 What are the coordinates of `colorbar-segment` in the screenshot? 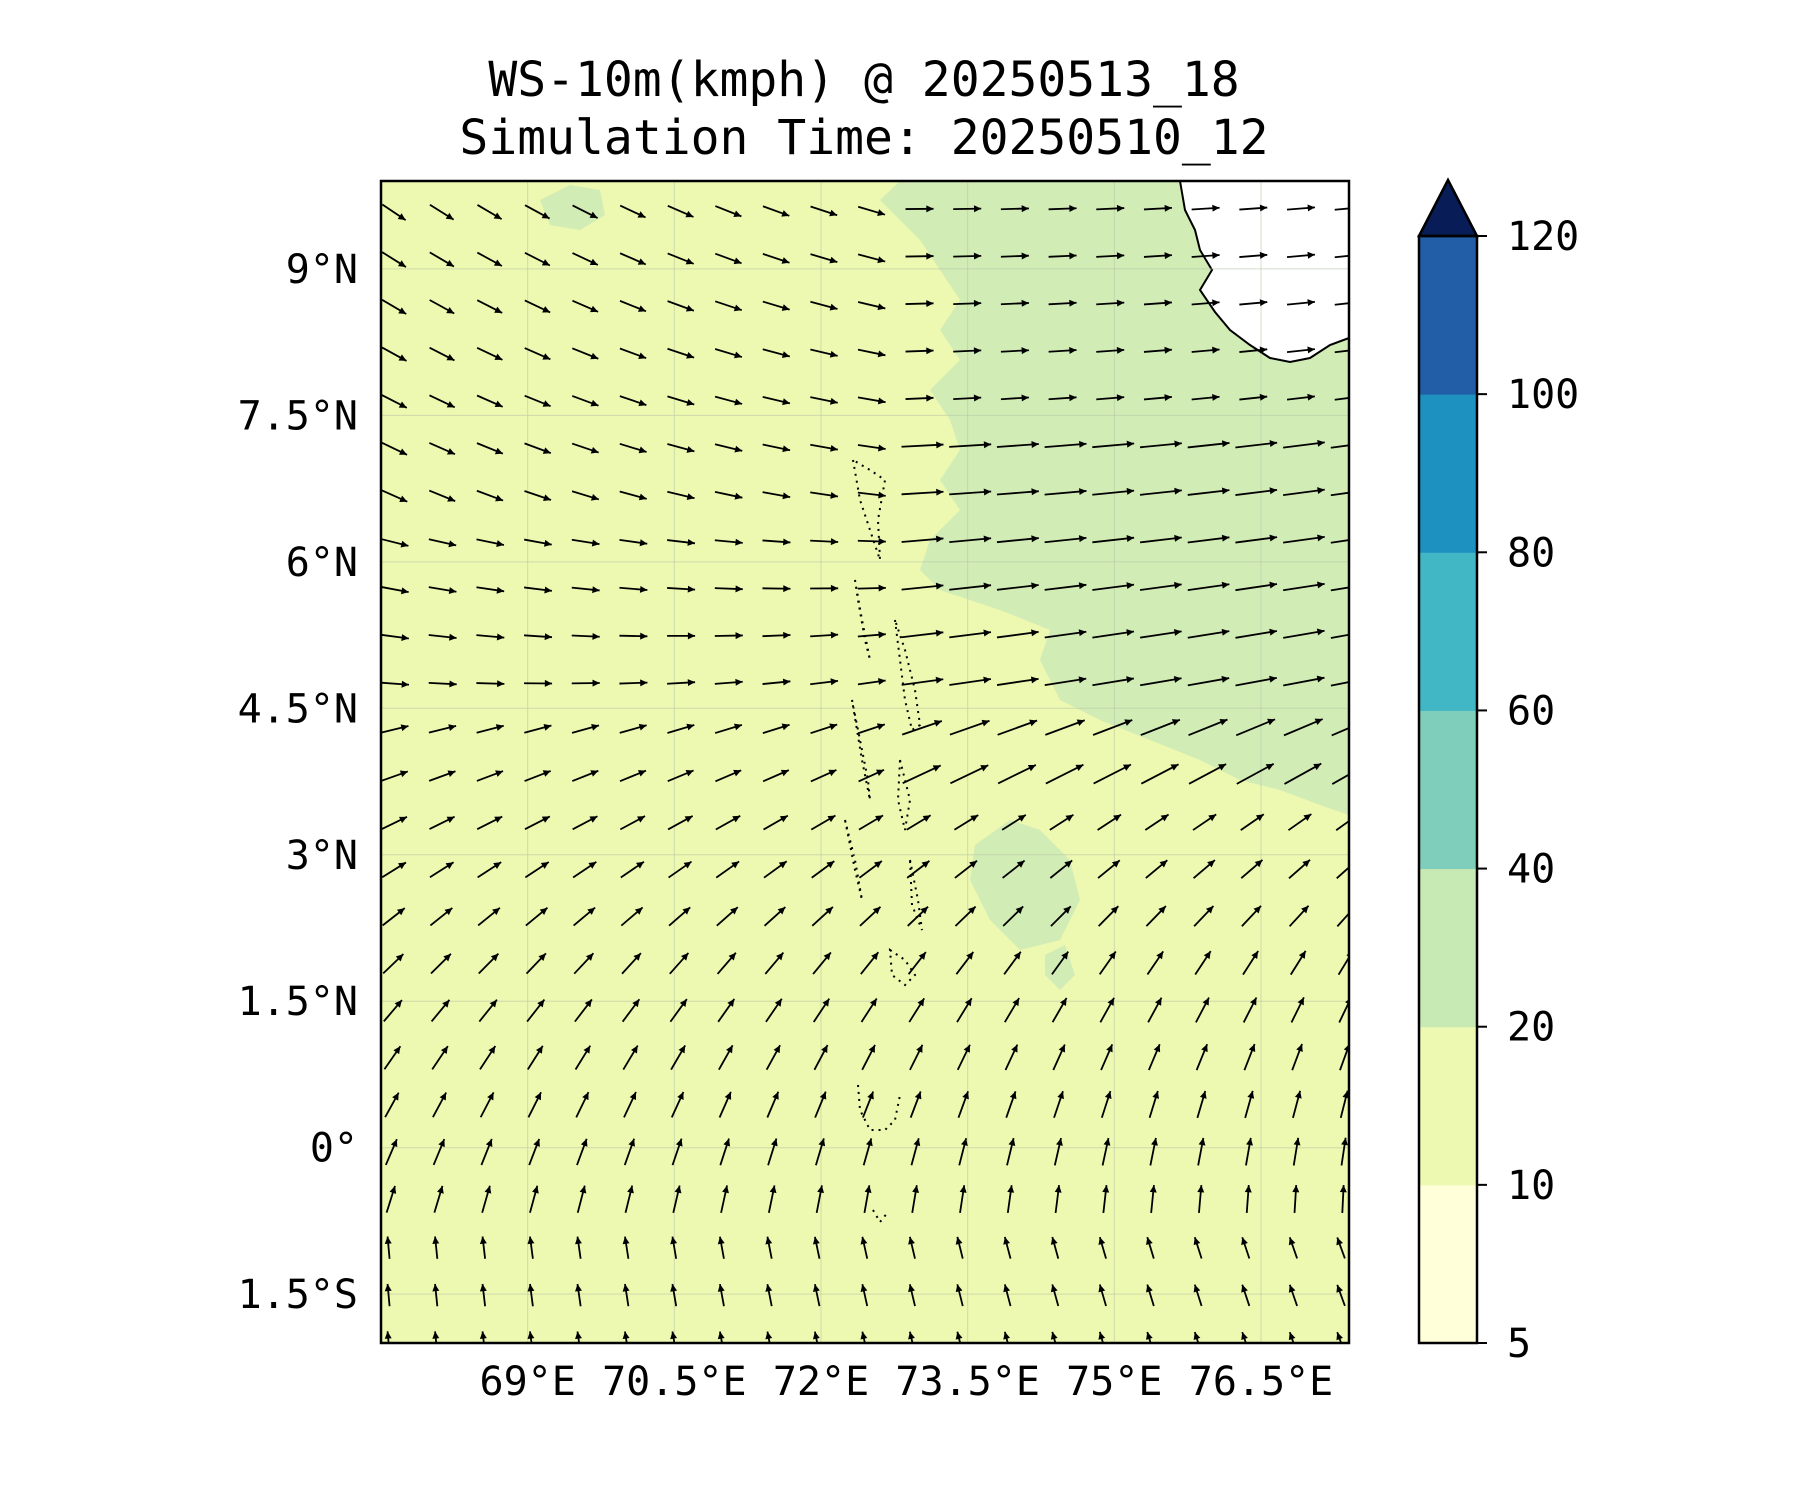 It's located at (1448, 948).